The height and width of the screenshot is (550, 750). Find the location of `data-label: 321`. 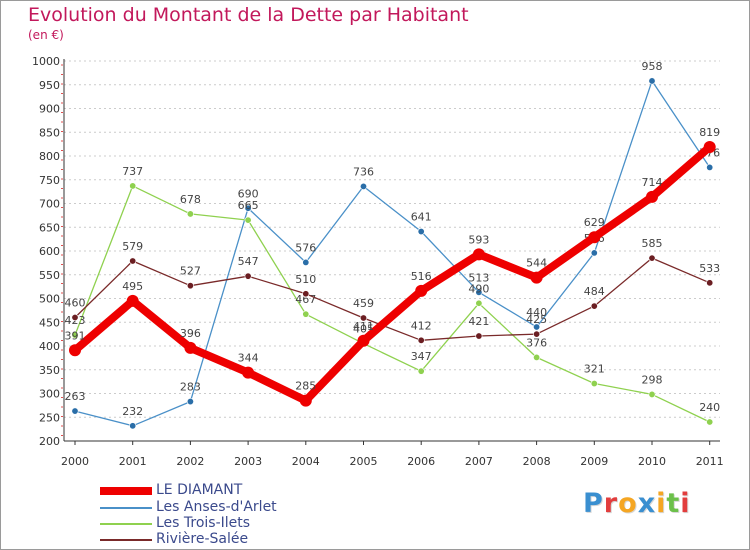

data-label: 321 is located at coordinates (594, 369).